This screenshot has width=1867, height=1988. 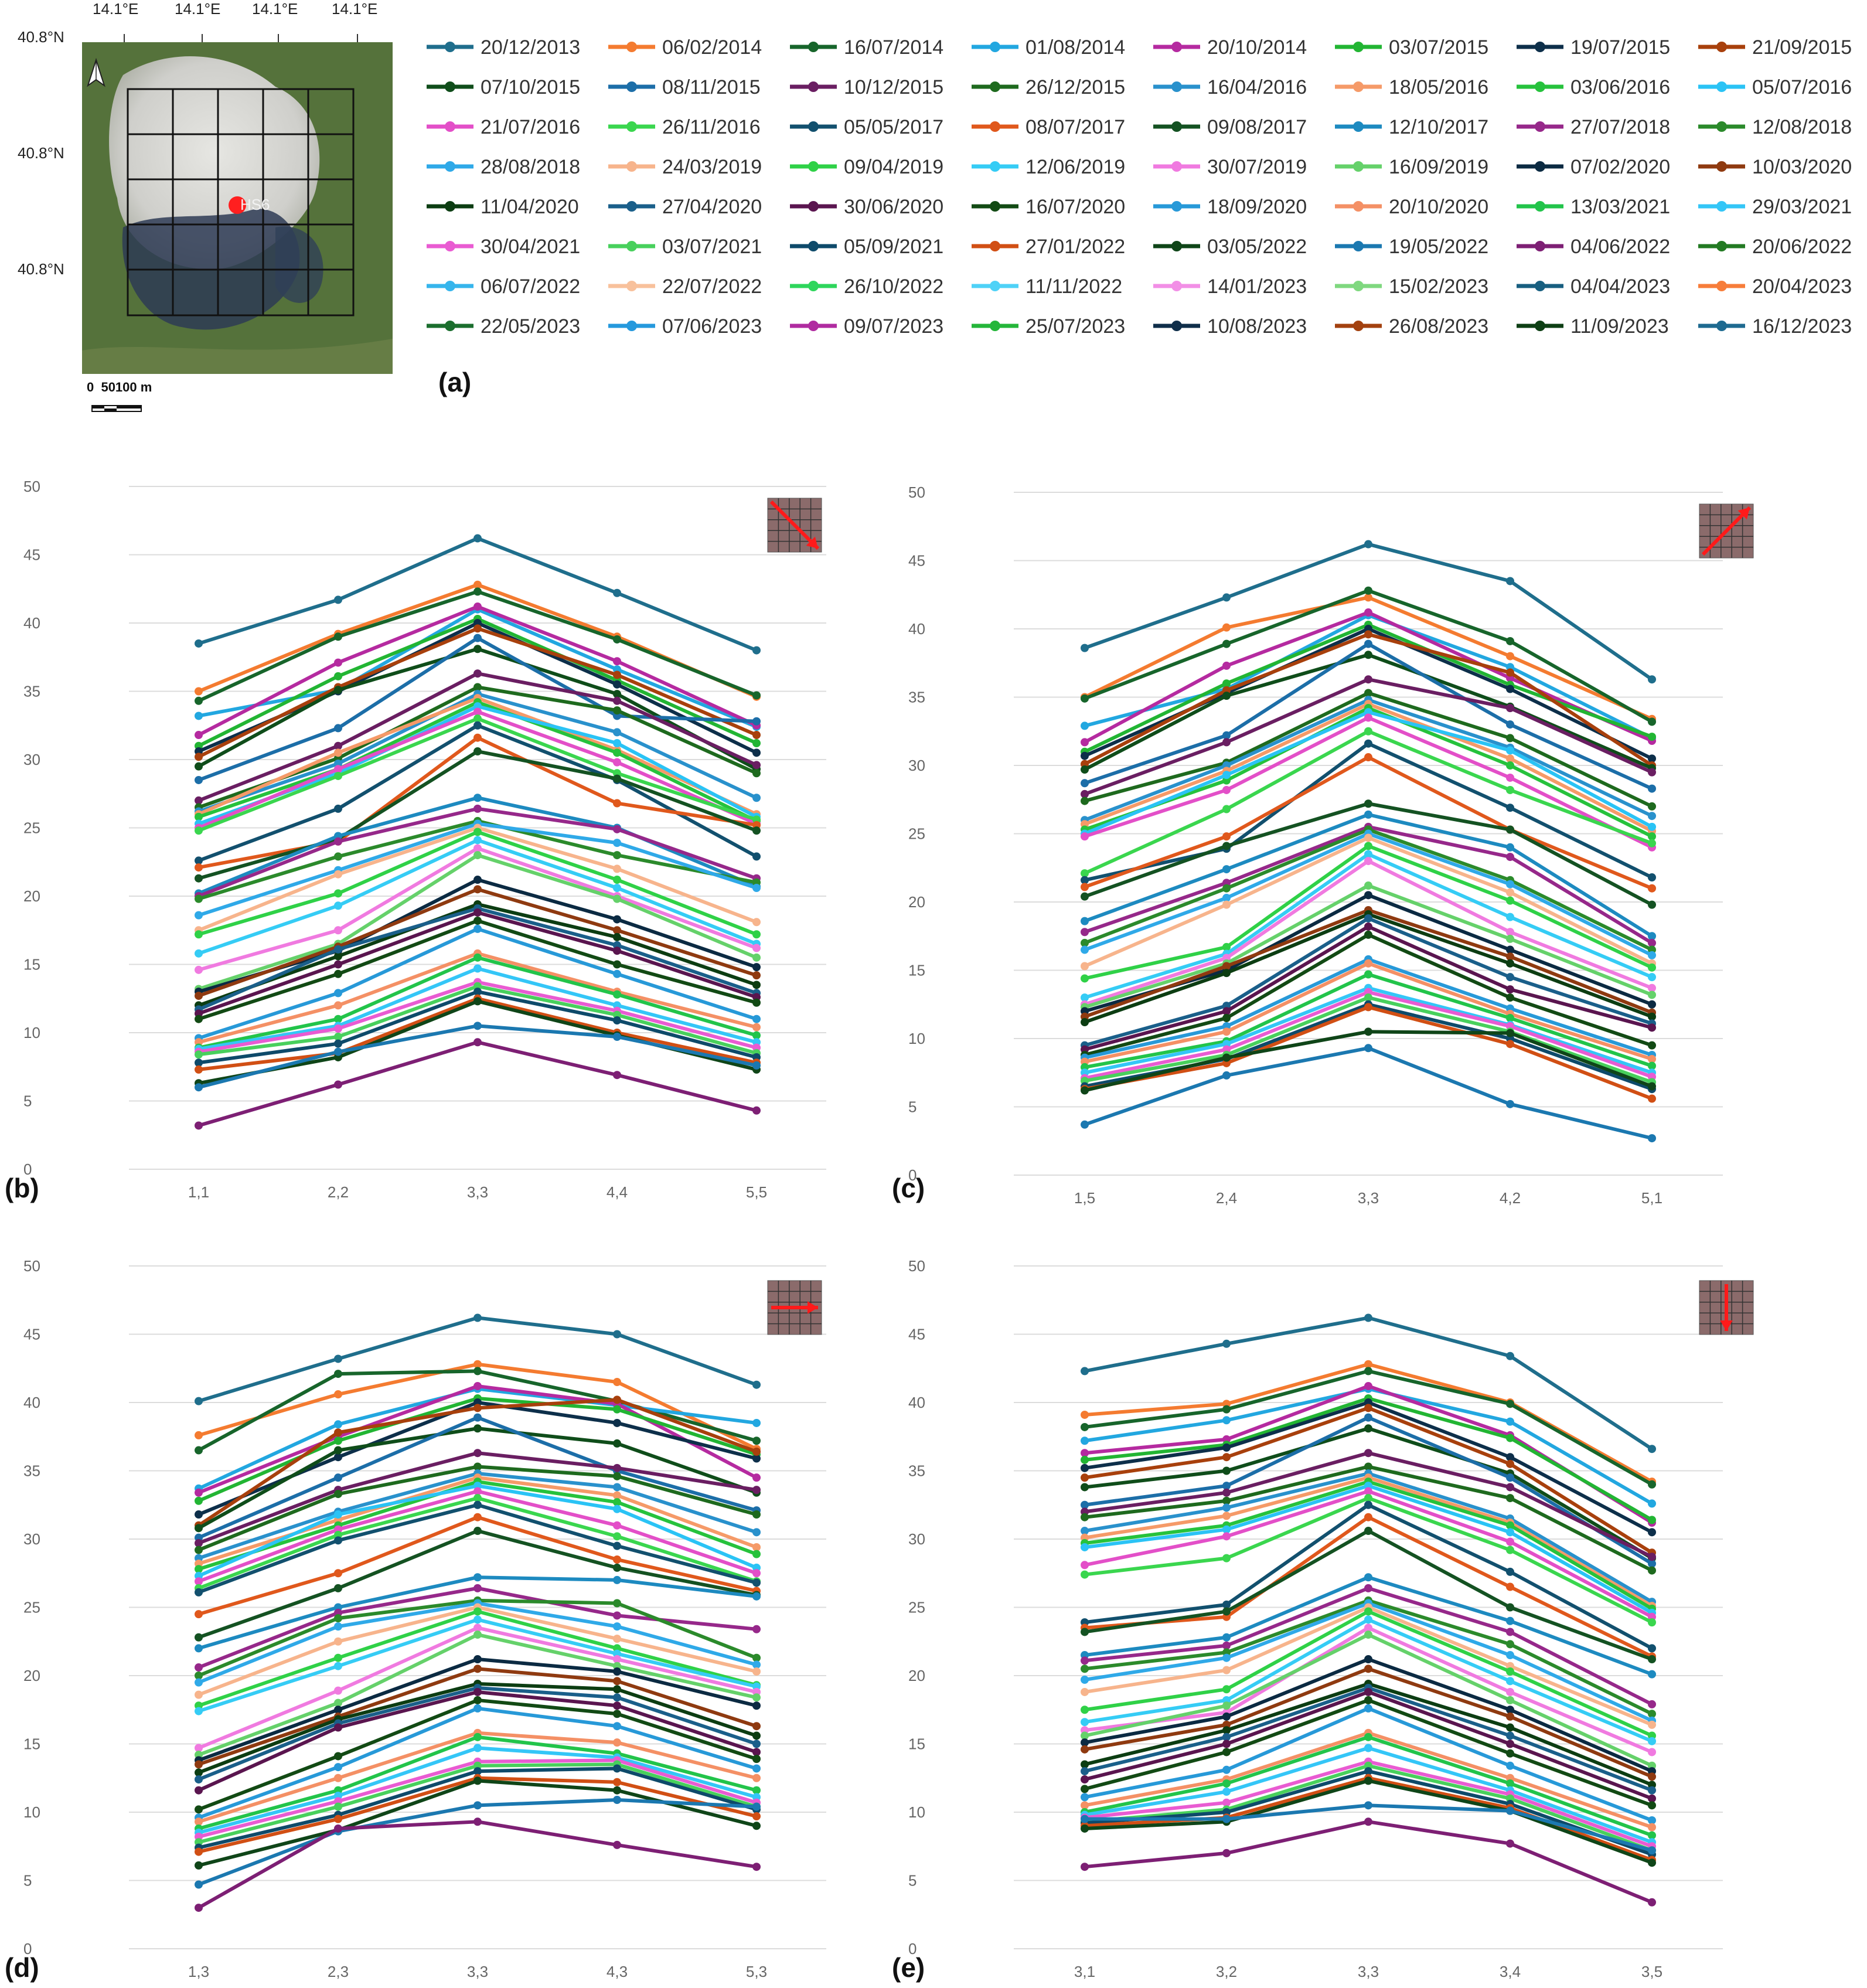 I want to click on legend-label: 05/07/2016, so click(x=1802, y=87).